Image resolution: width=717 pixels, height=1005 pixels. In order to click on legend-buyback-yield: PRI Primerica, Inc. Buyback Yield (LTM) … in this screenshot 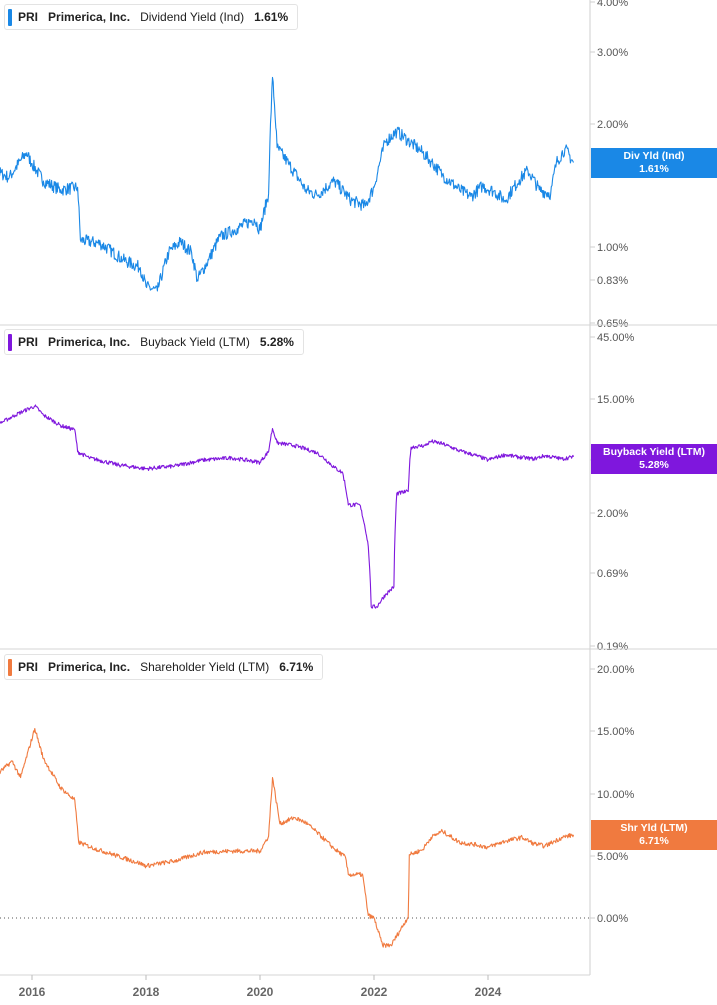, I will do `click(154, 342)`.